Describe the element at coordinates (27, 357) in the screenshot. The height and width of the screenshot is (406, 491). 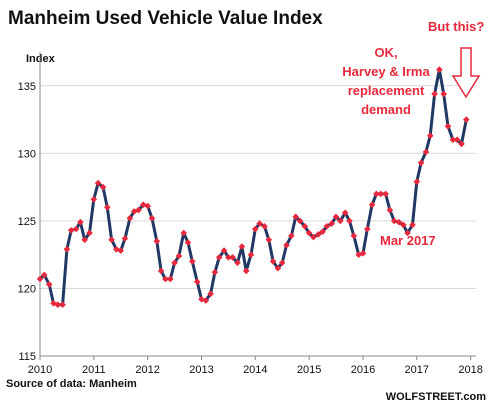
I see `y-tick-label: 115` at that location.